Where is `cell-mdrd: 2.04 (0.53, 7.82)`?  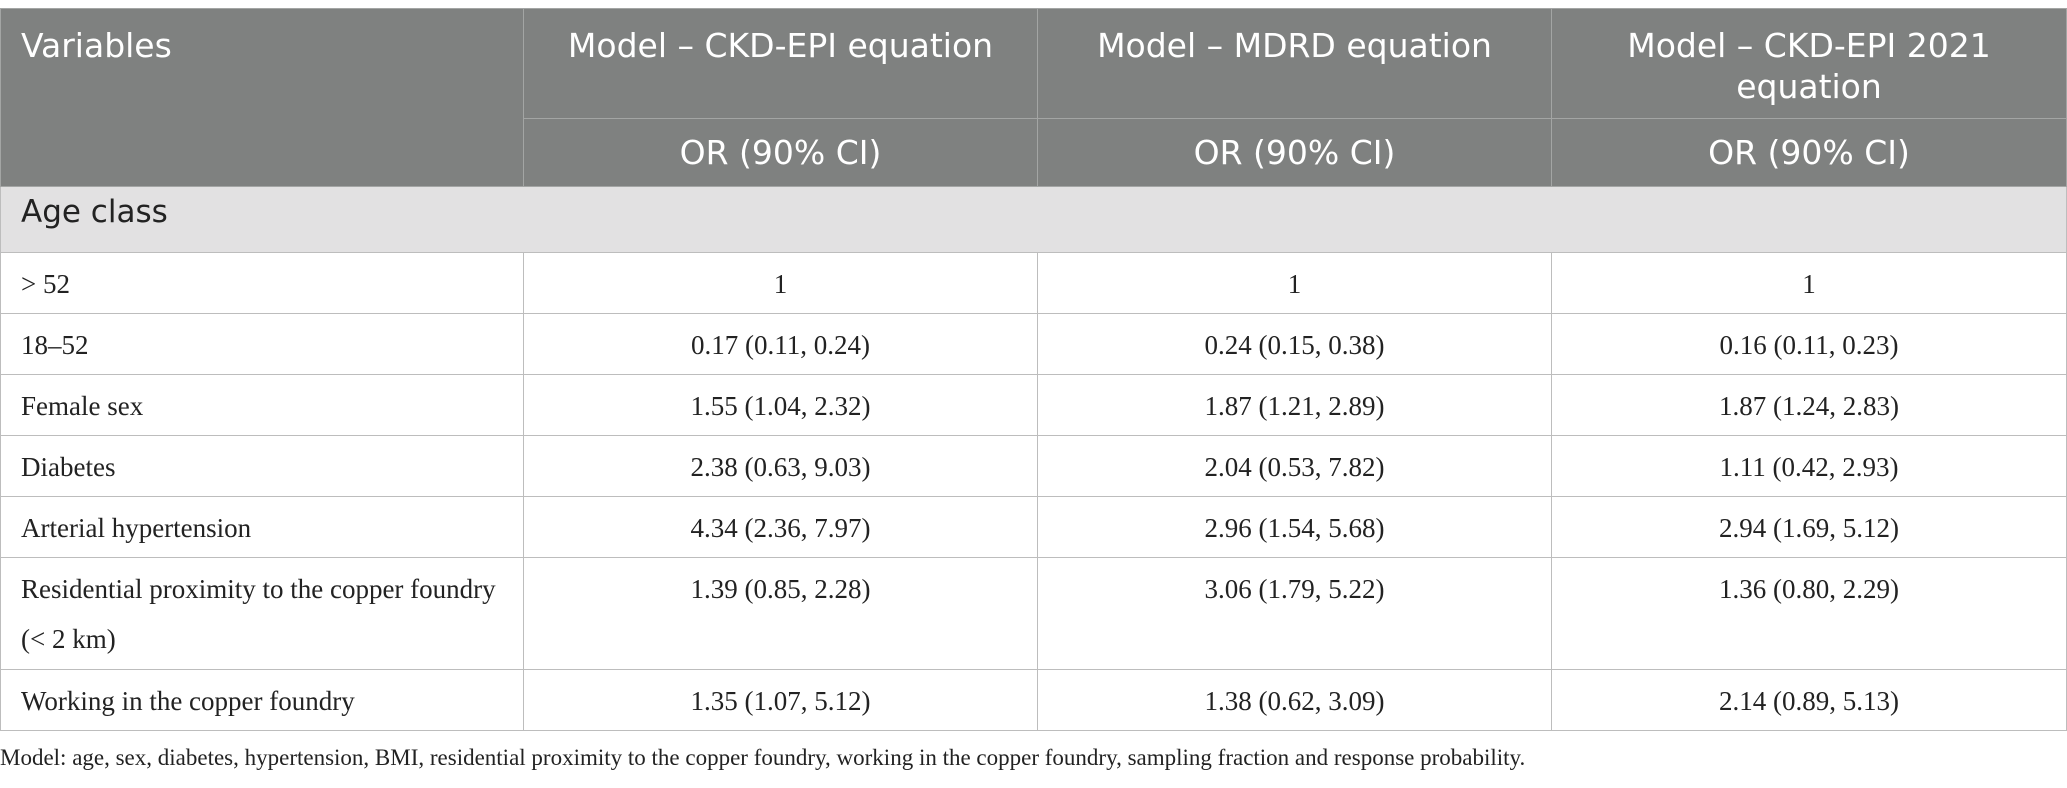 cell-mdrd: 2.04 (0.53, 7.82) is located at coordinates (1294, 466).